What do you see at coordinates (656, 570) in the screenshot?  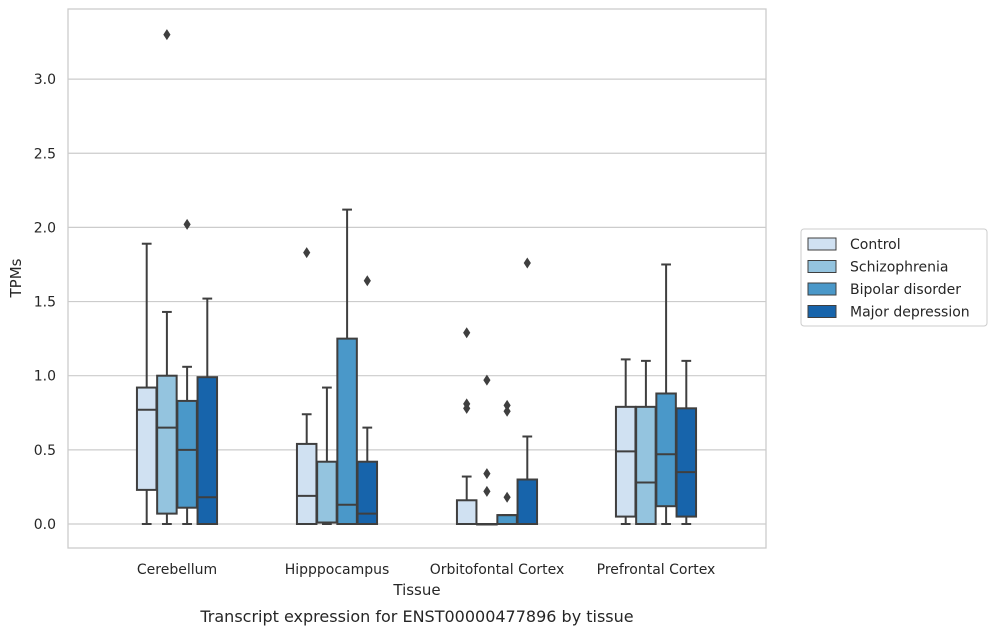 I see `x-tick-label: Prefrontal Cortex` at bounding box center [656, 570].